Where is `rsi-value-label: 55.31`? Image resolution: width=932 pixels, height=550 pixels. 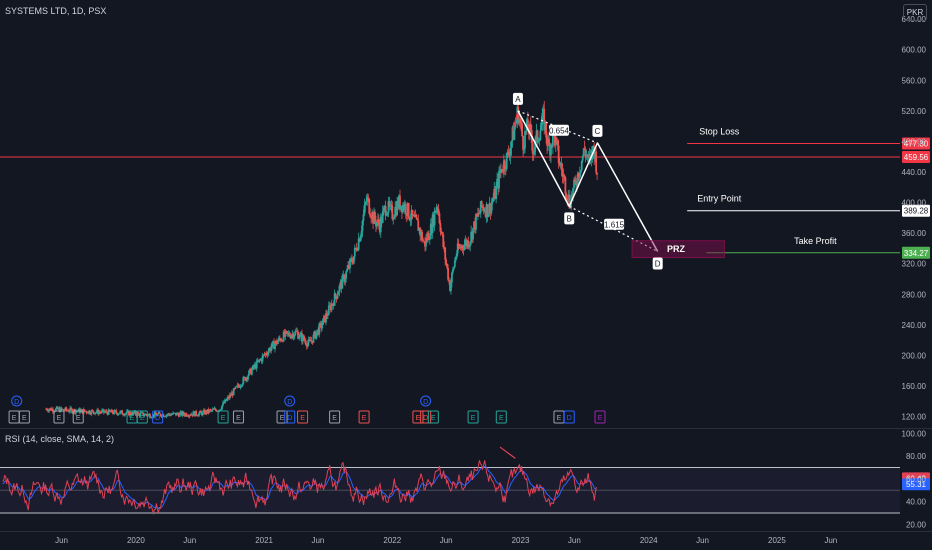 rsi-value-label: 55.31 is located at coordinates (916, 484).